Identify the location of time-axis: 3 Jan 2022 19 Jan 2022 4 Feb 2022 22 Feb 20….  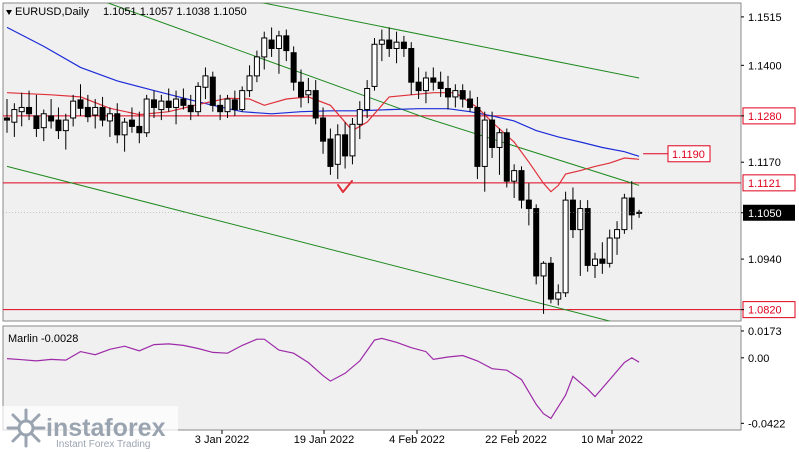
(419, 438).